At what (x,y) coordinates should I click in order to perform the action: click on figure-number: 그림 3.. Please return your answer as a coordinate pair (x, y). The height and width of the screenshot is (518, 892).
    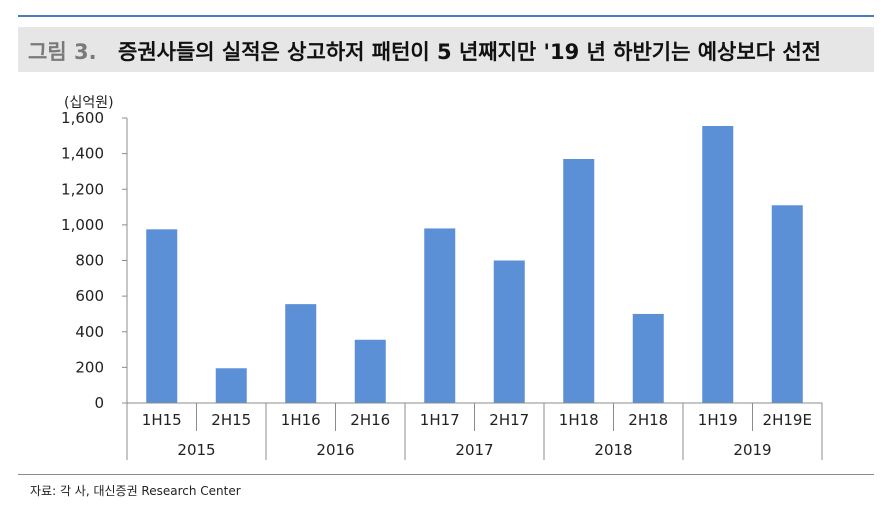
    Looking at the image, I should click on (62, 52).